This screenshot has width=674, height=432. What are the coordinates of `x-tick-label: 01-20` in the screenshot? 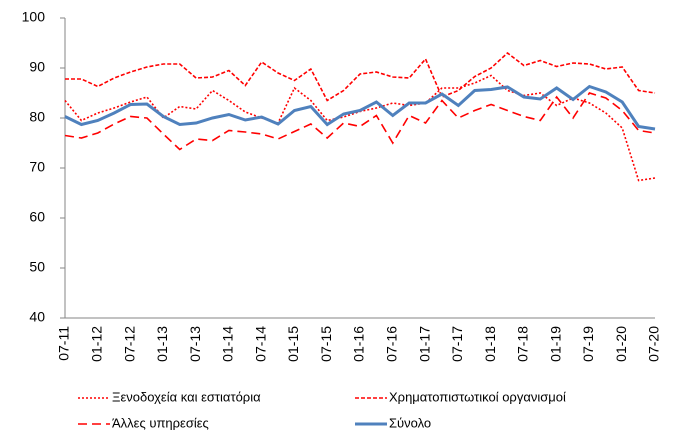 It's located at (621, 344).